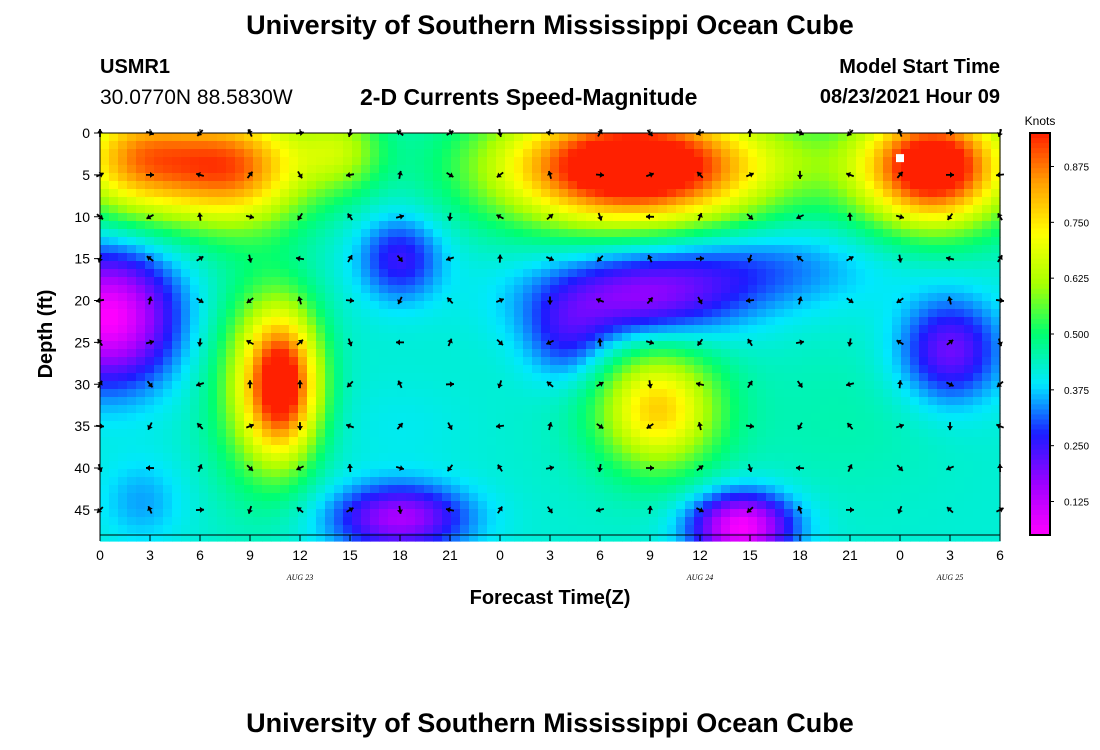  What do you see at coordinates (1040, 334) in the screenshot?
I see `colorbar` at bounding box center [1040, 334].